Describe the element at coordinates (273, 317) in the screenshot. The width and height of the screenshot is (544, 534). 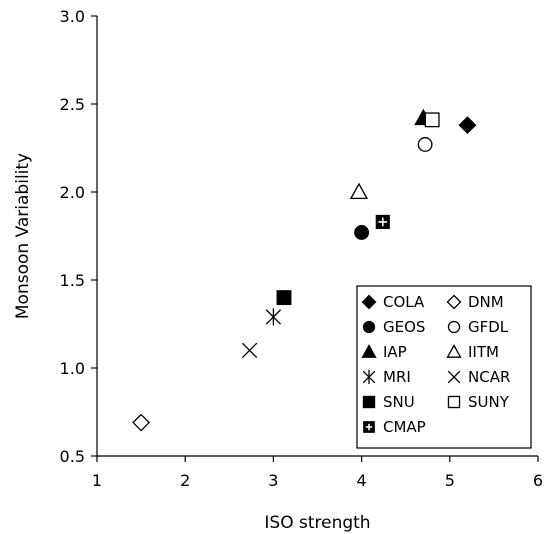
I see `point-mri` at that location.